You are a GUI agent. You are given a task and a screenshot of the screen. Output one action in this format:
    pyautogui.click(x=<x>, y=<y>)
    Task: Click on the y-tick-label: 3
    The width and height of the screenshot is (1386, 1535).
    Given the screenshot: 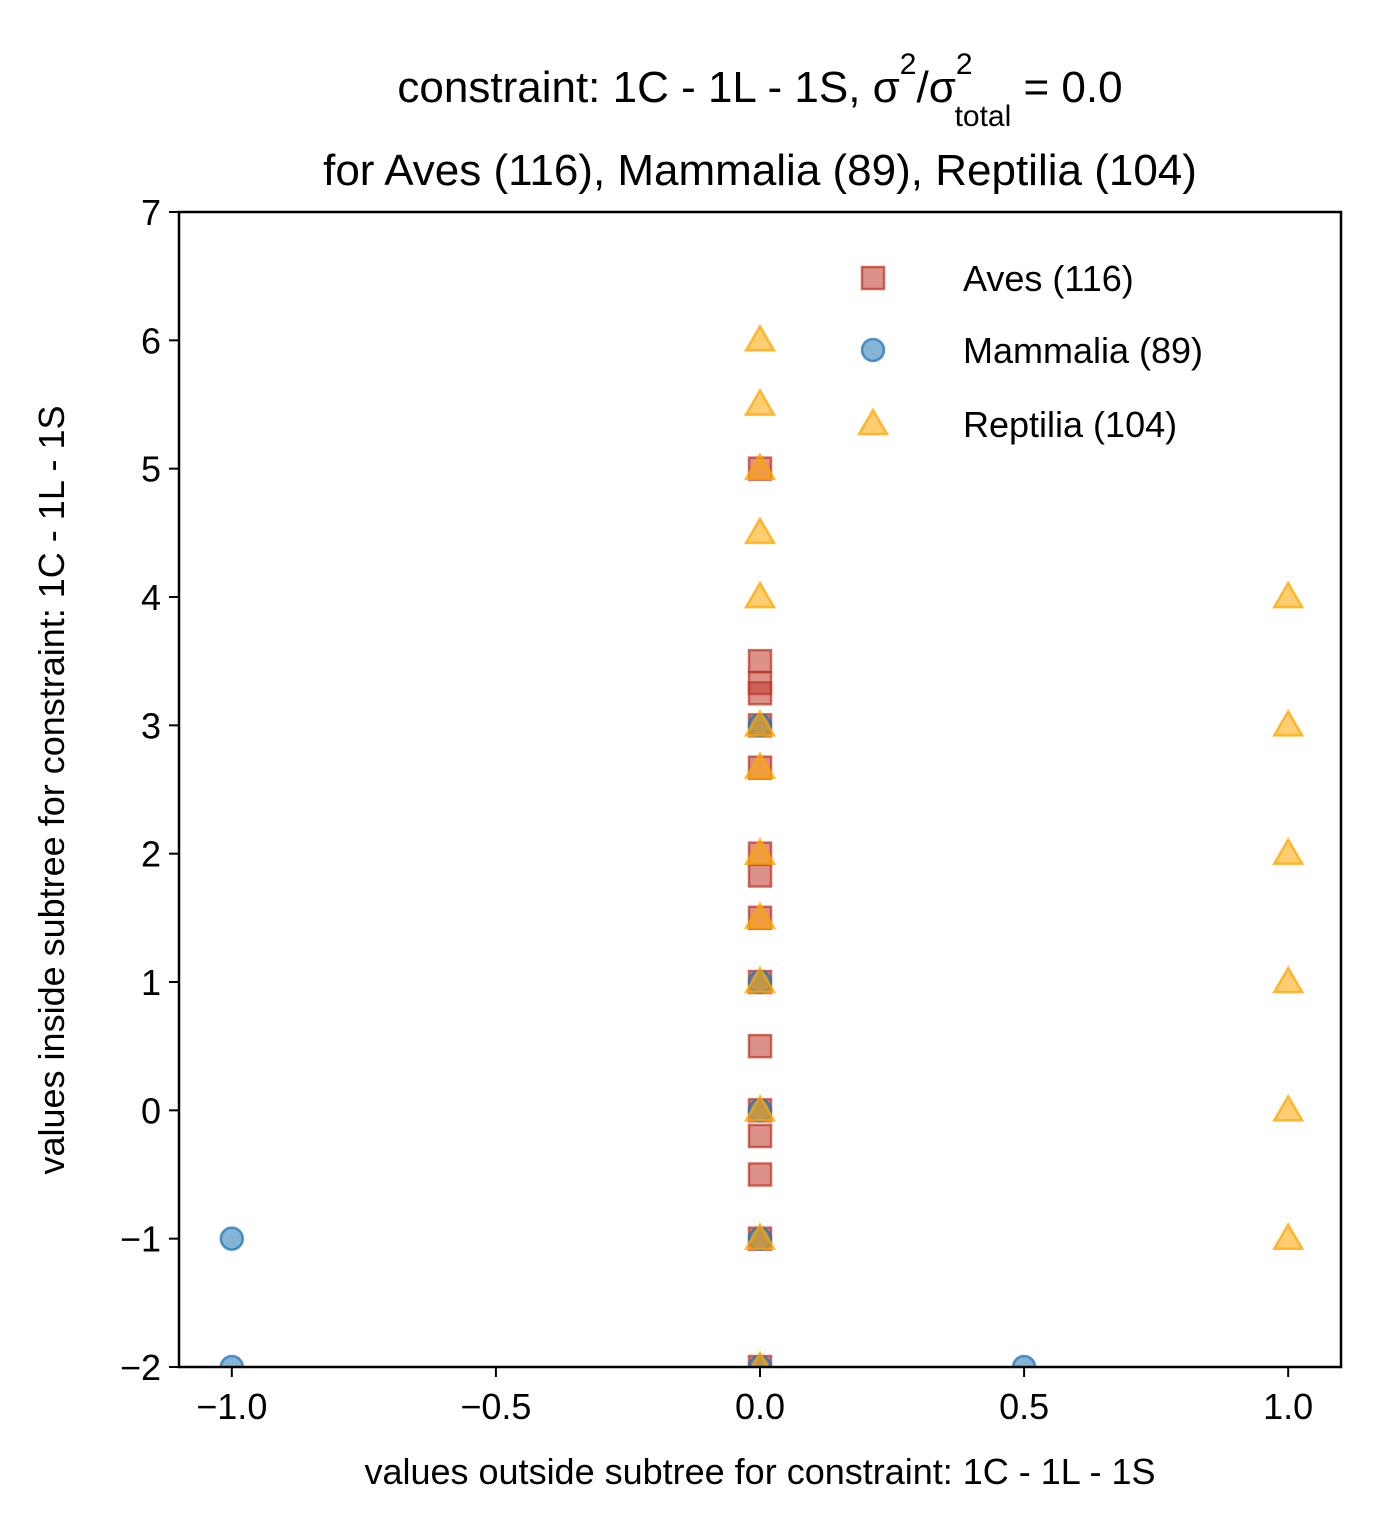 What is the action you would take?
    pyautogui.click(x=151, y=725)
    